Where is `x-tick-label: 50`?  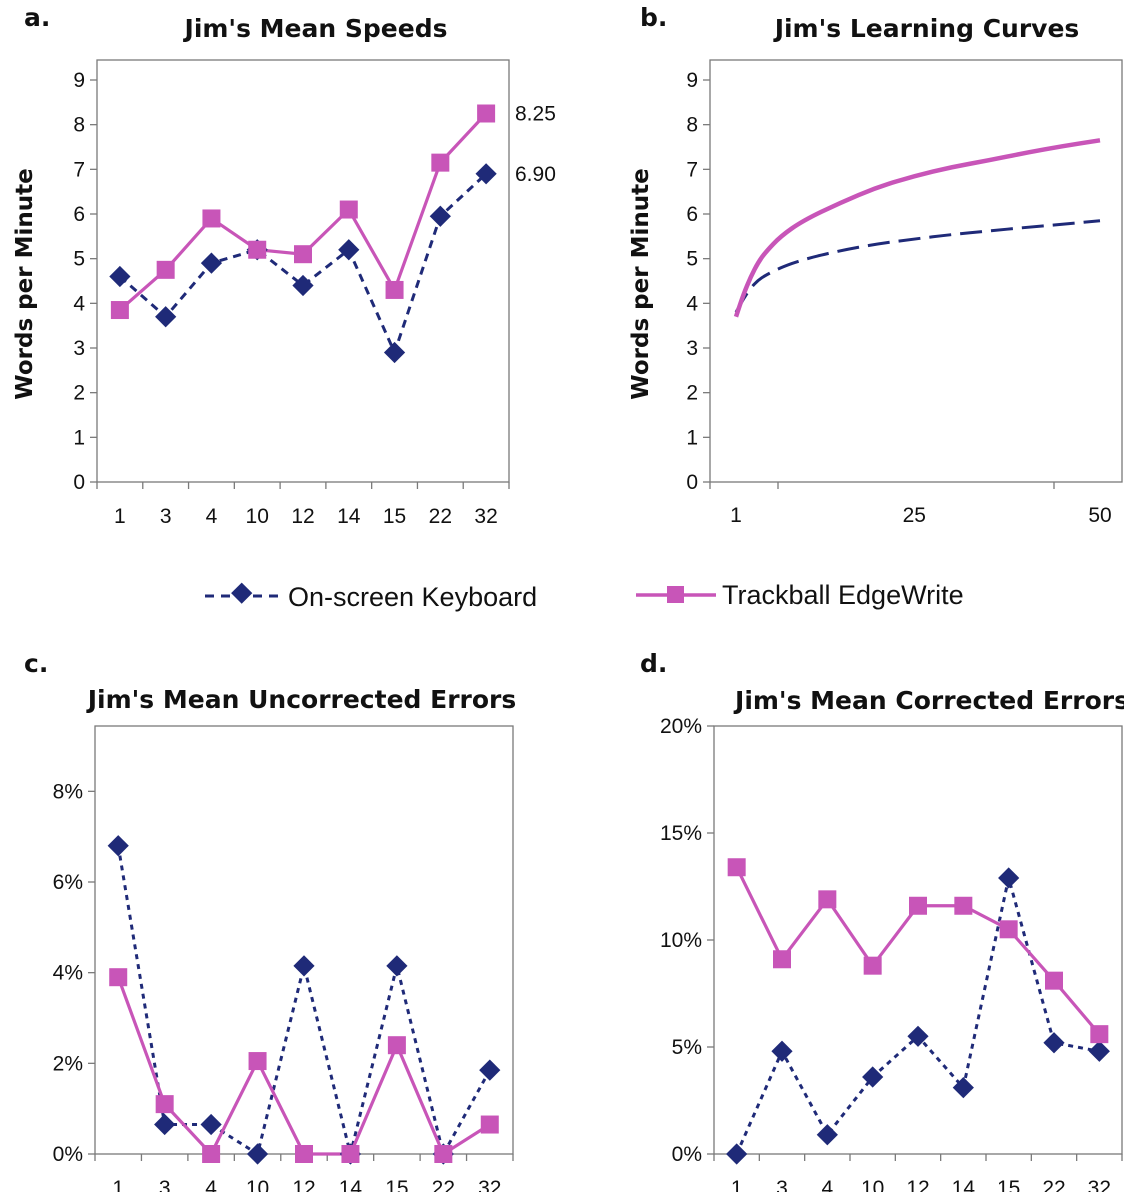 x-tick-label: 50 is located at coordinates (1099, 515).